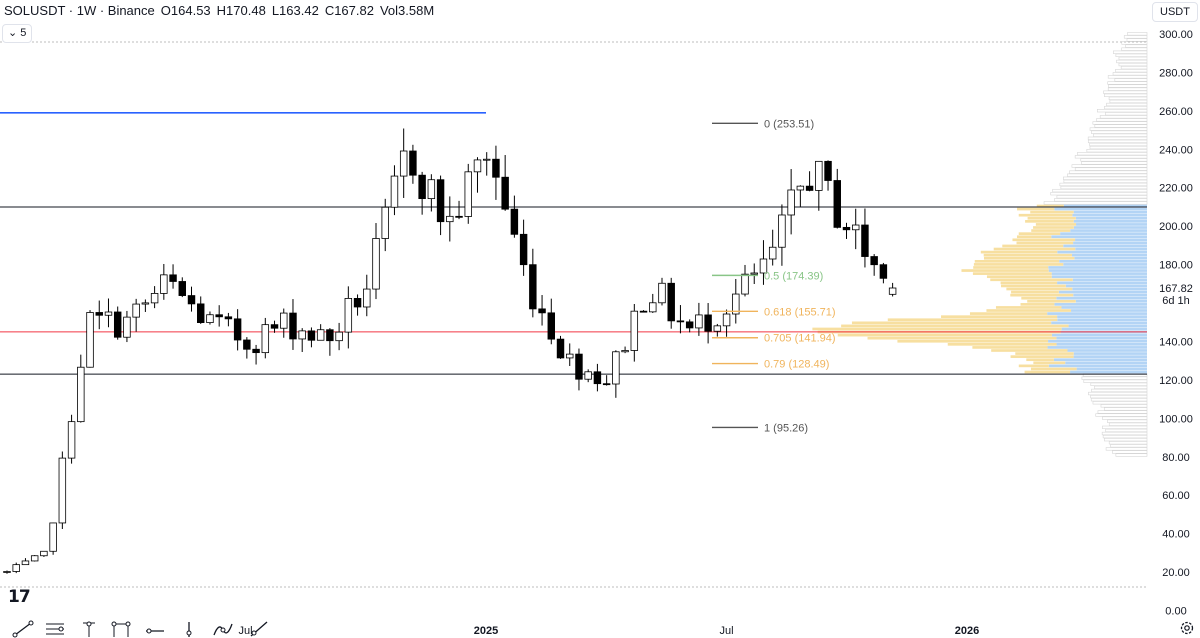 This screenshot has width=1200, height=638. What do you see at coordinates (221, 10) in the screenshot?
I see `high-label: H` at bounding box center [221, 10].